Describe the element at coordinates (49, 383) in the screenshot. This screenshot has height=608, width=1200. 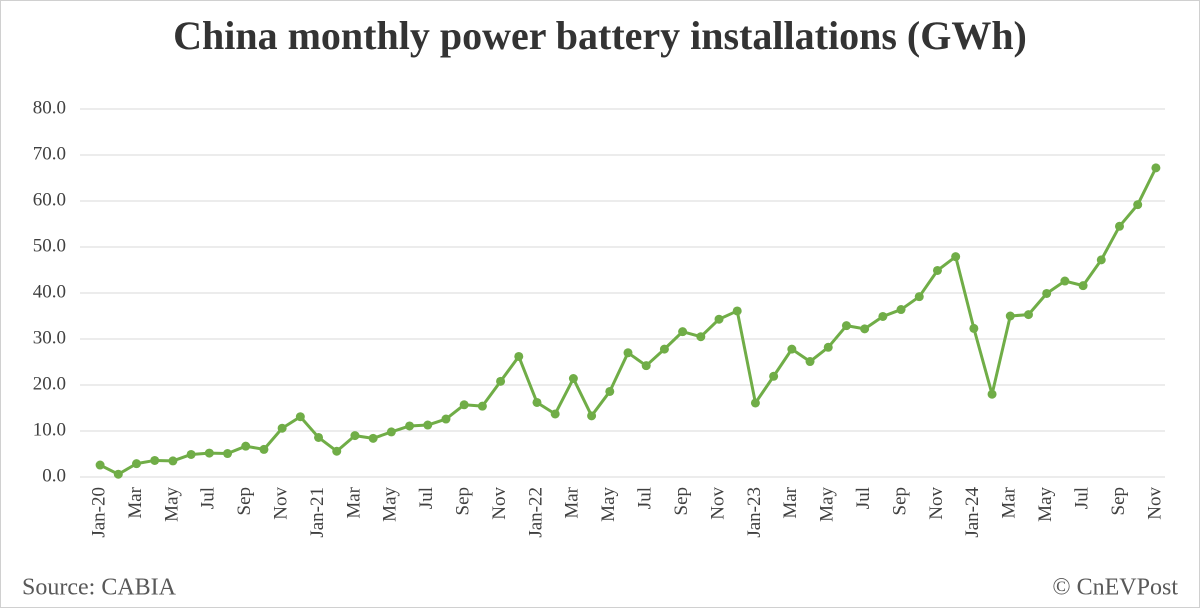
I see `y-tick-label: 20.0` at that location.